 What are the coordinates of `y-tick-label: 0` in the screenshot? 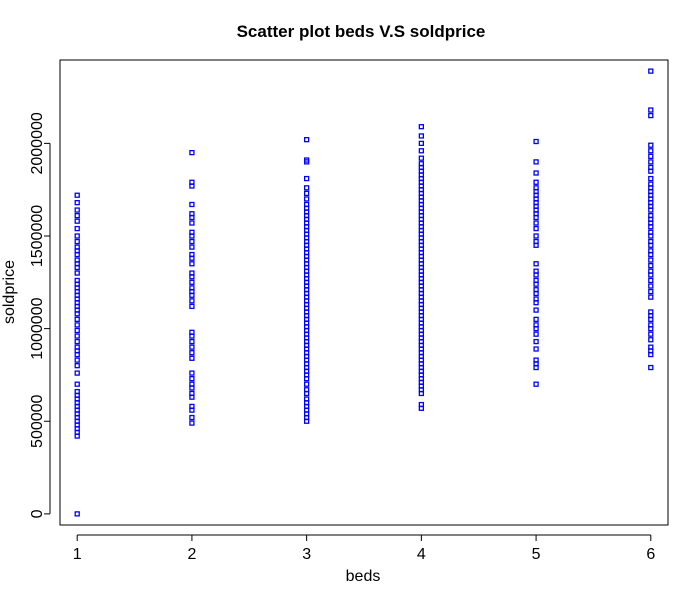 It's located at (37, 513).